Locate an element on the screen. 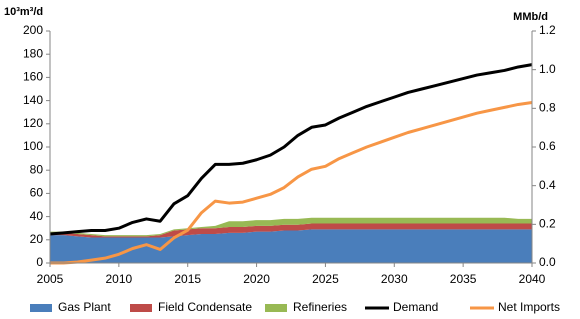  x-tick-label: 2015 is located at coordinates (187, 279).